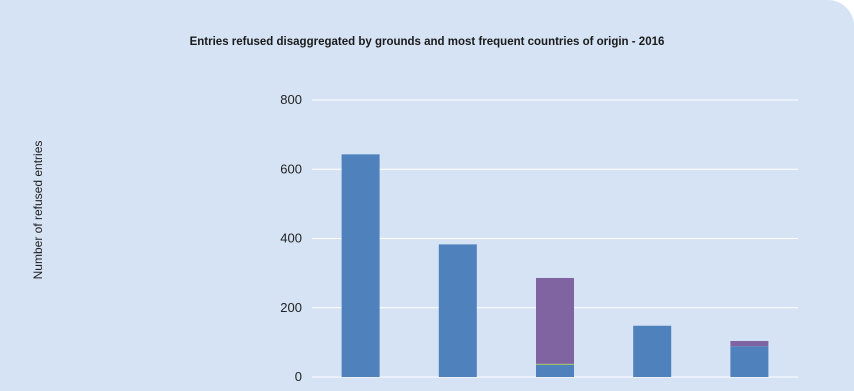 Image resolution: width=854 pixels, height=391 pixels. Describe the element at coordinates (291, 99) in the screenshot. I see `y-tick-label: 800` at that location.